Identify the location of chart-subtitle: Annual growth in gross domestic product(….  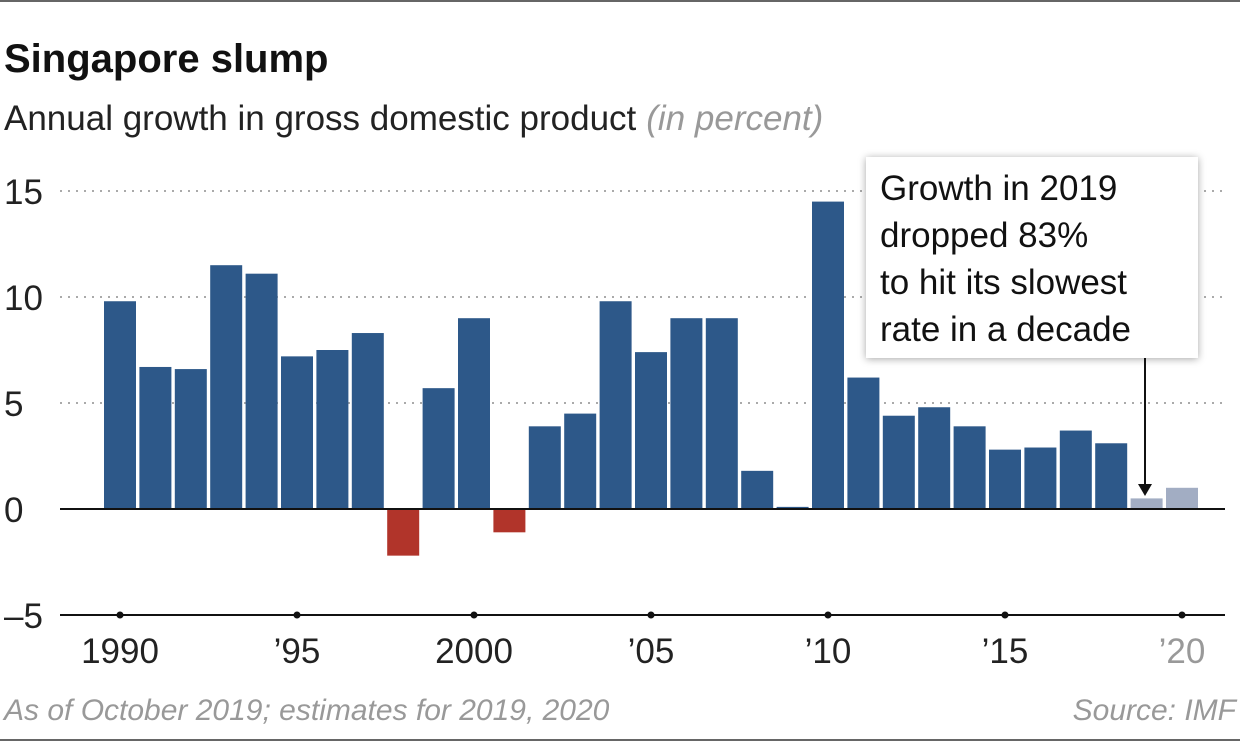
(413, 118).